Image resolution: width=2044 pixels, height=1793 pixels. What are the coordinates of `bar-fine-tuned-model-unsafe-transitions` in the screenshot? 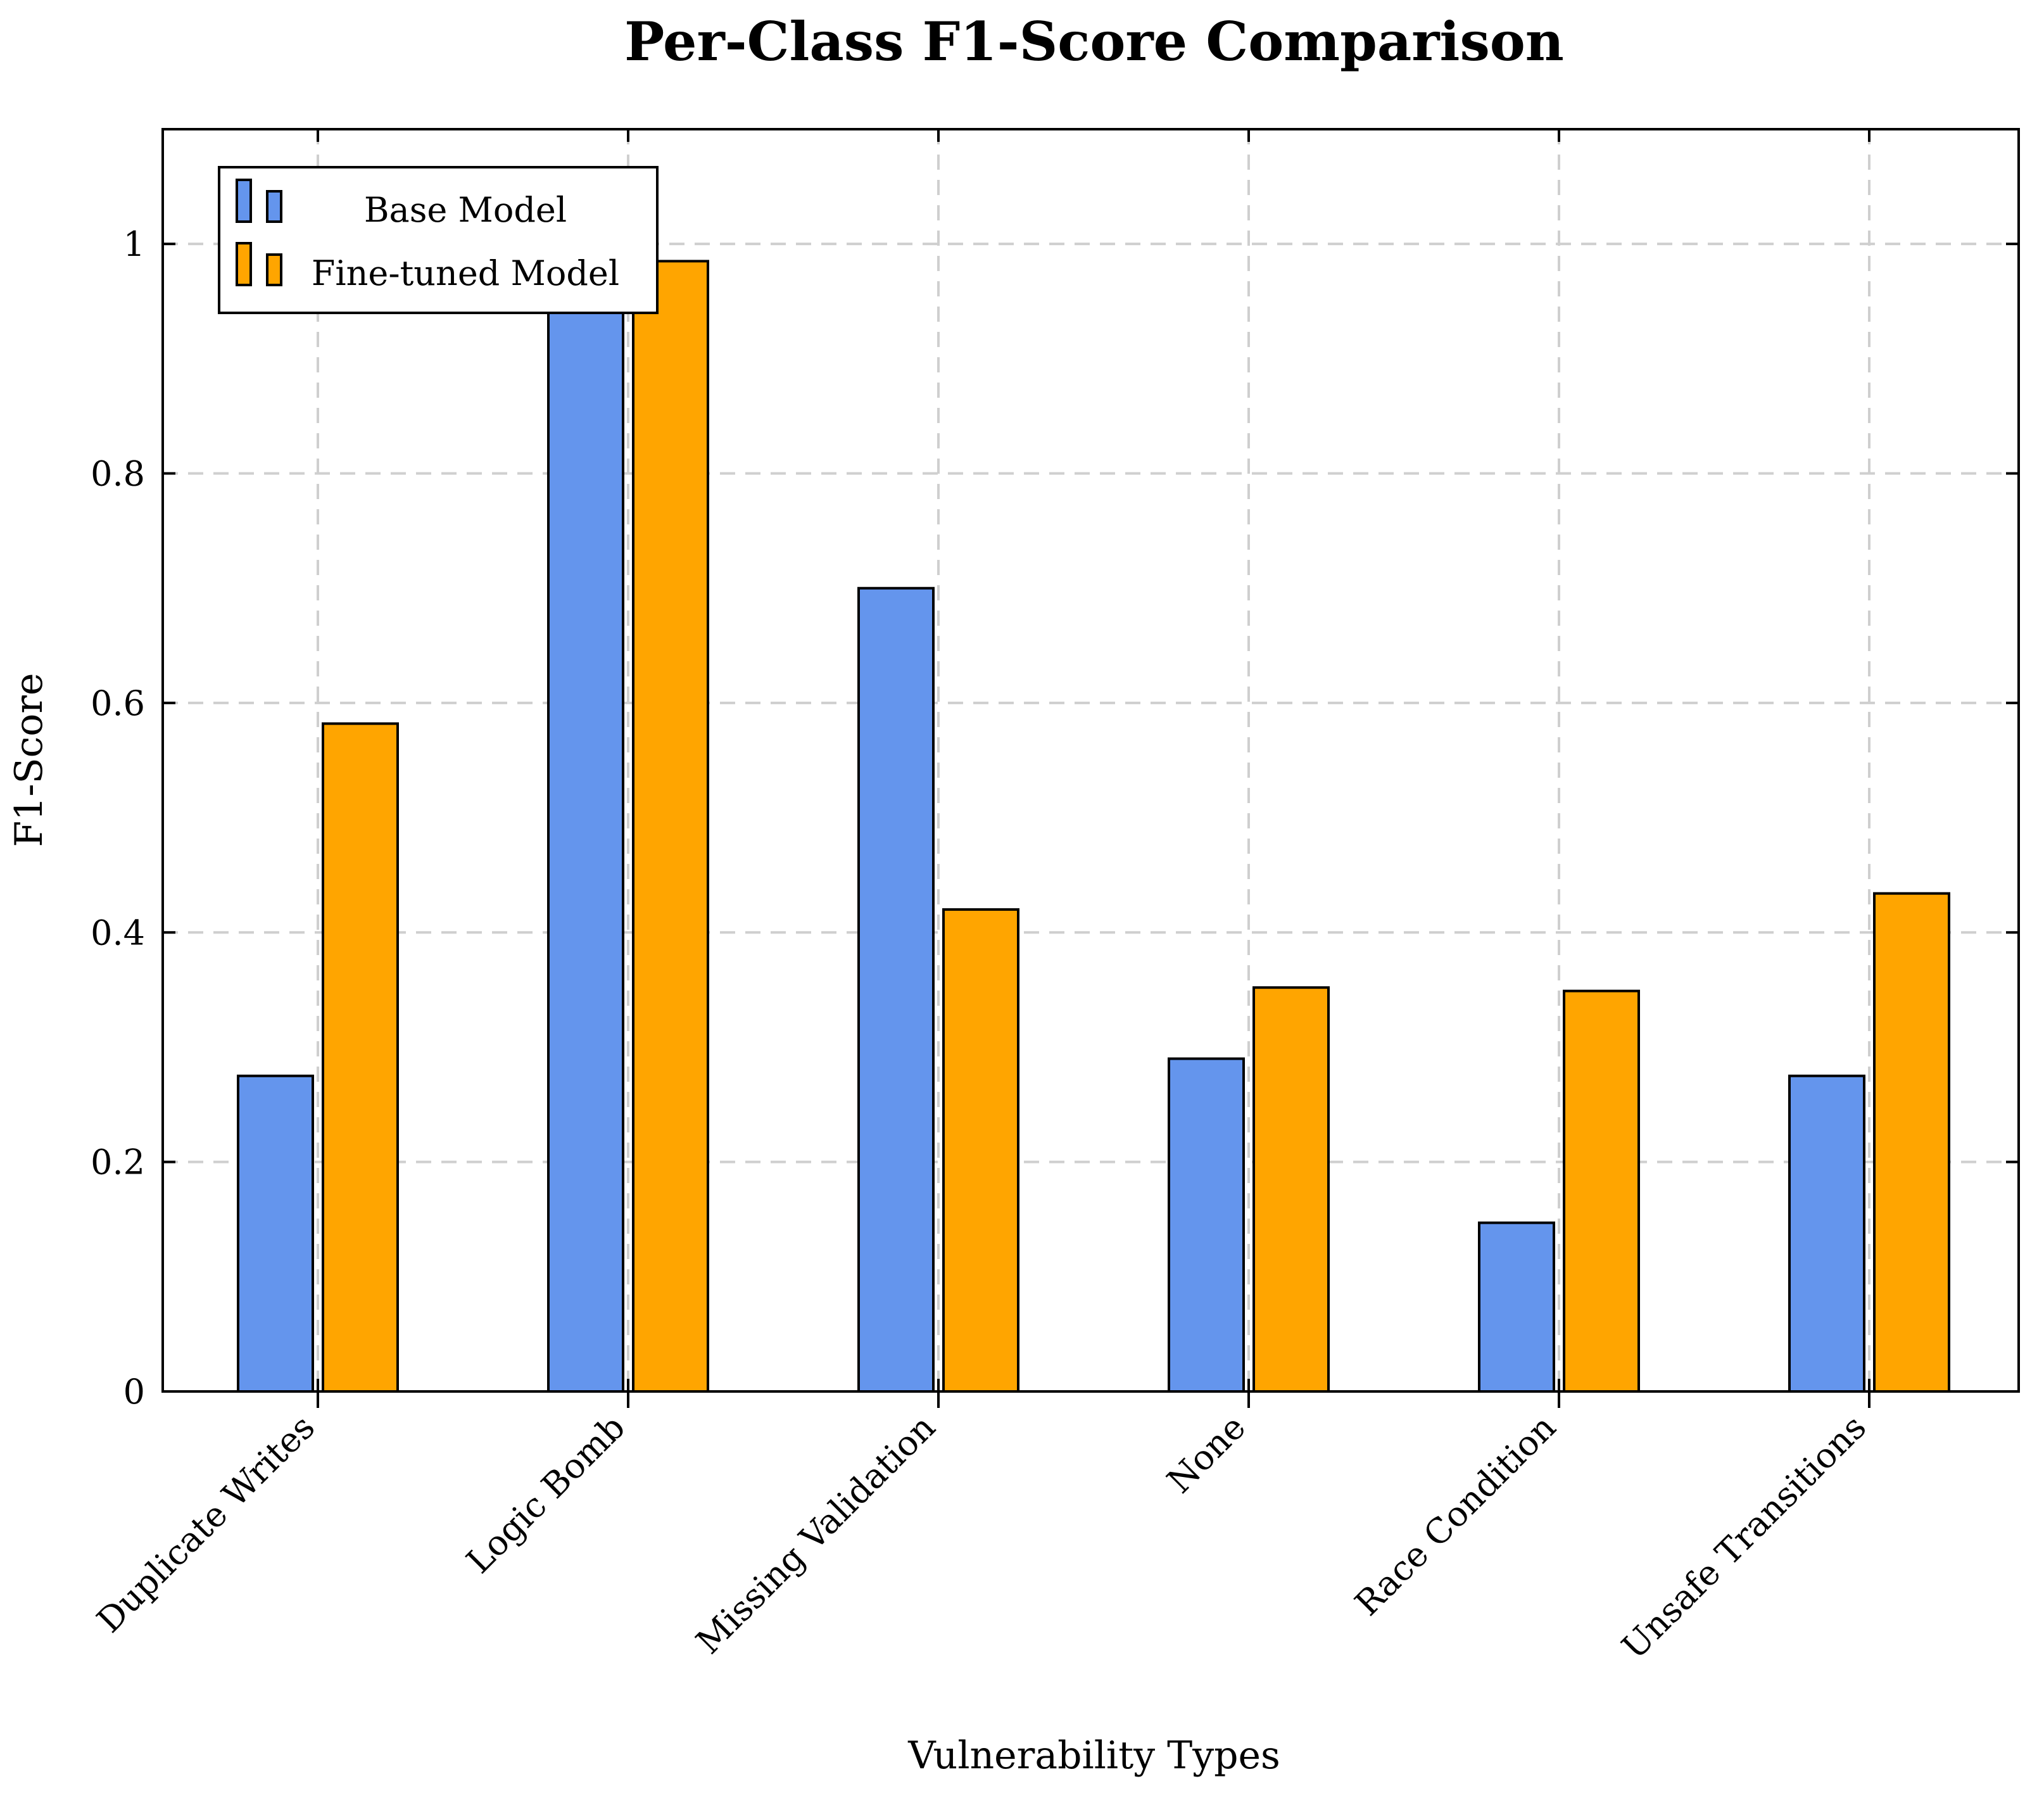 It's located at (1911, 1142).